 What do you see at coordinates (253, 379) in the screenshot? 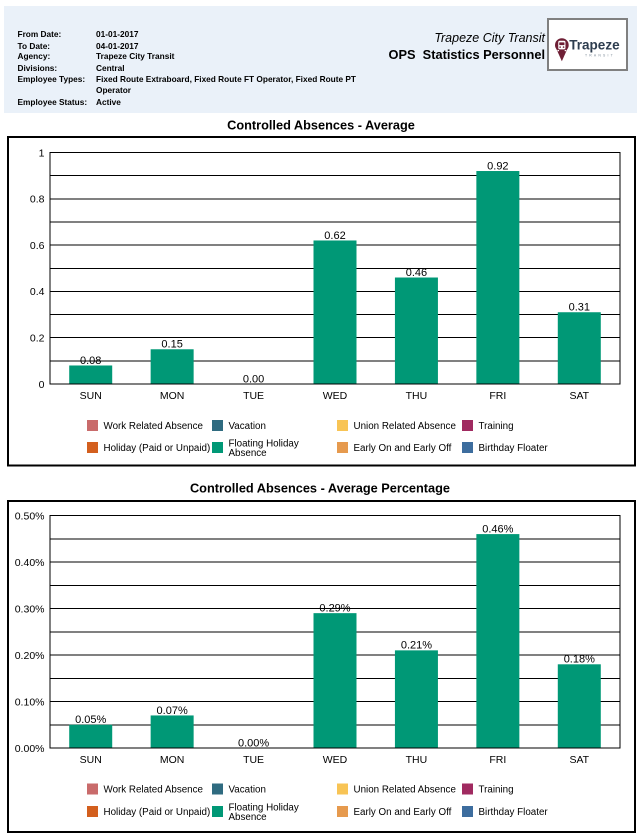
I see `svg-text: 0.00` at bounding box center [253, 379].